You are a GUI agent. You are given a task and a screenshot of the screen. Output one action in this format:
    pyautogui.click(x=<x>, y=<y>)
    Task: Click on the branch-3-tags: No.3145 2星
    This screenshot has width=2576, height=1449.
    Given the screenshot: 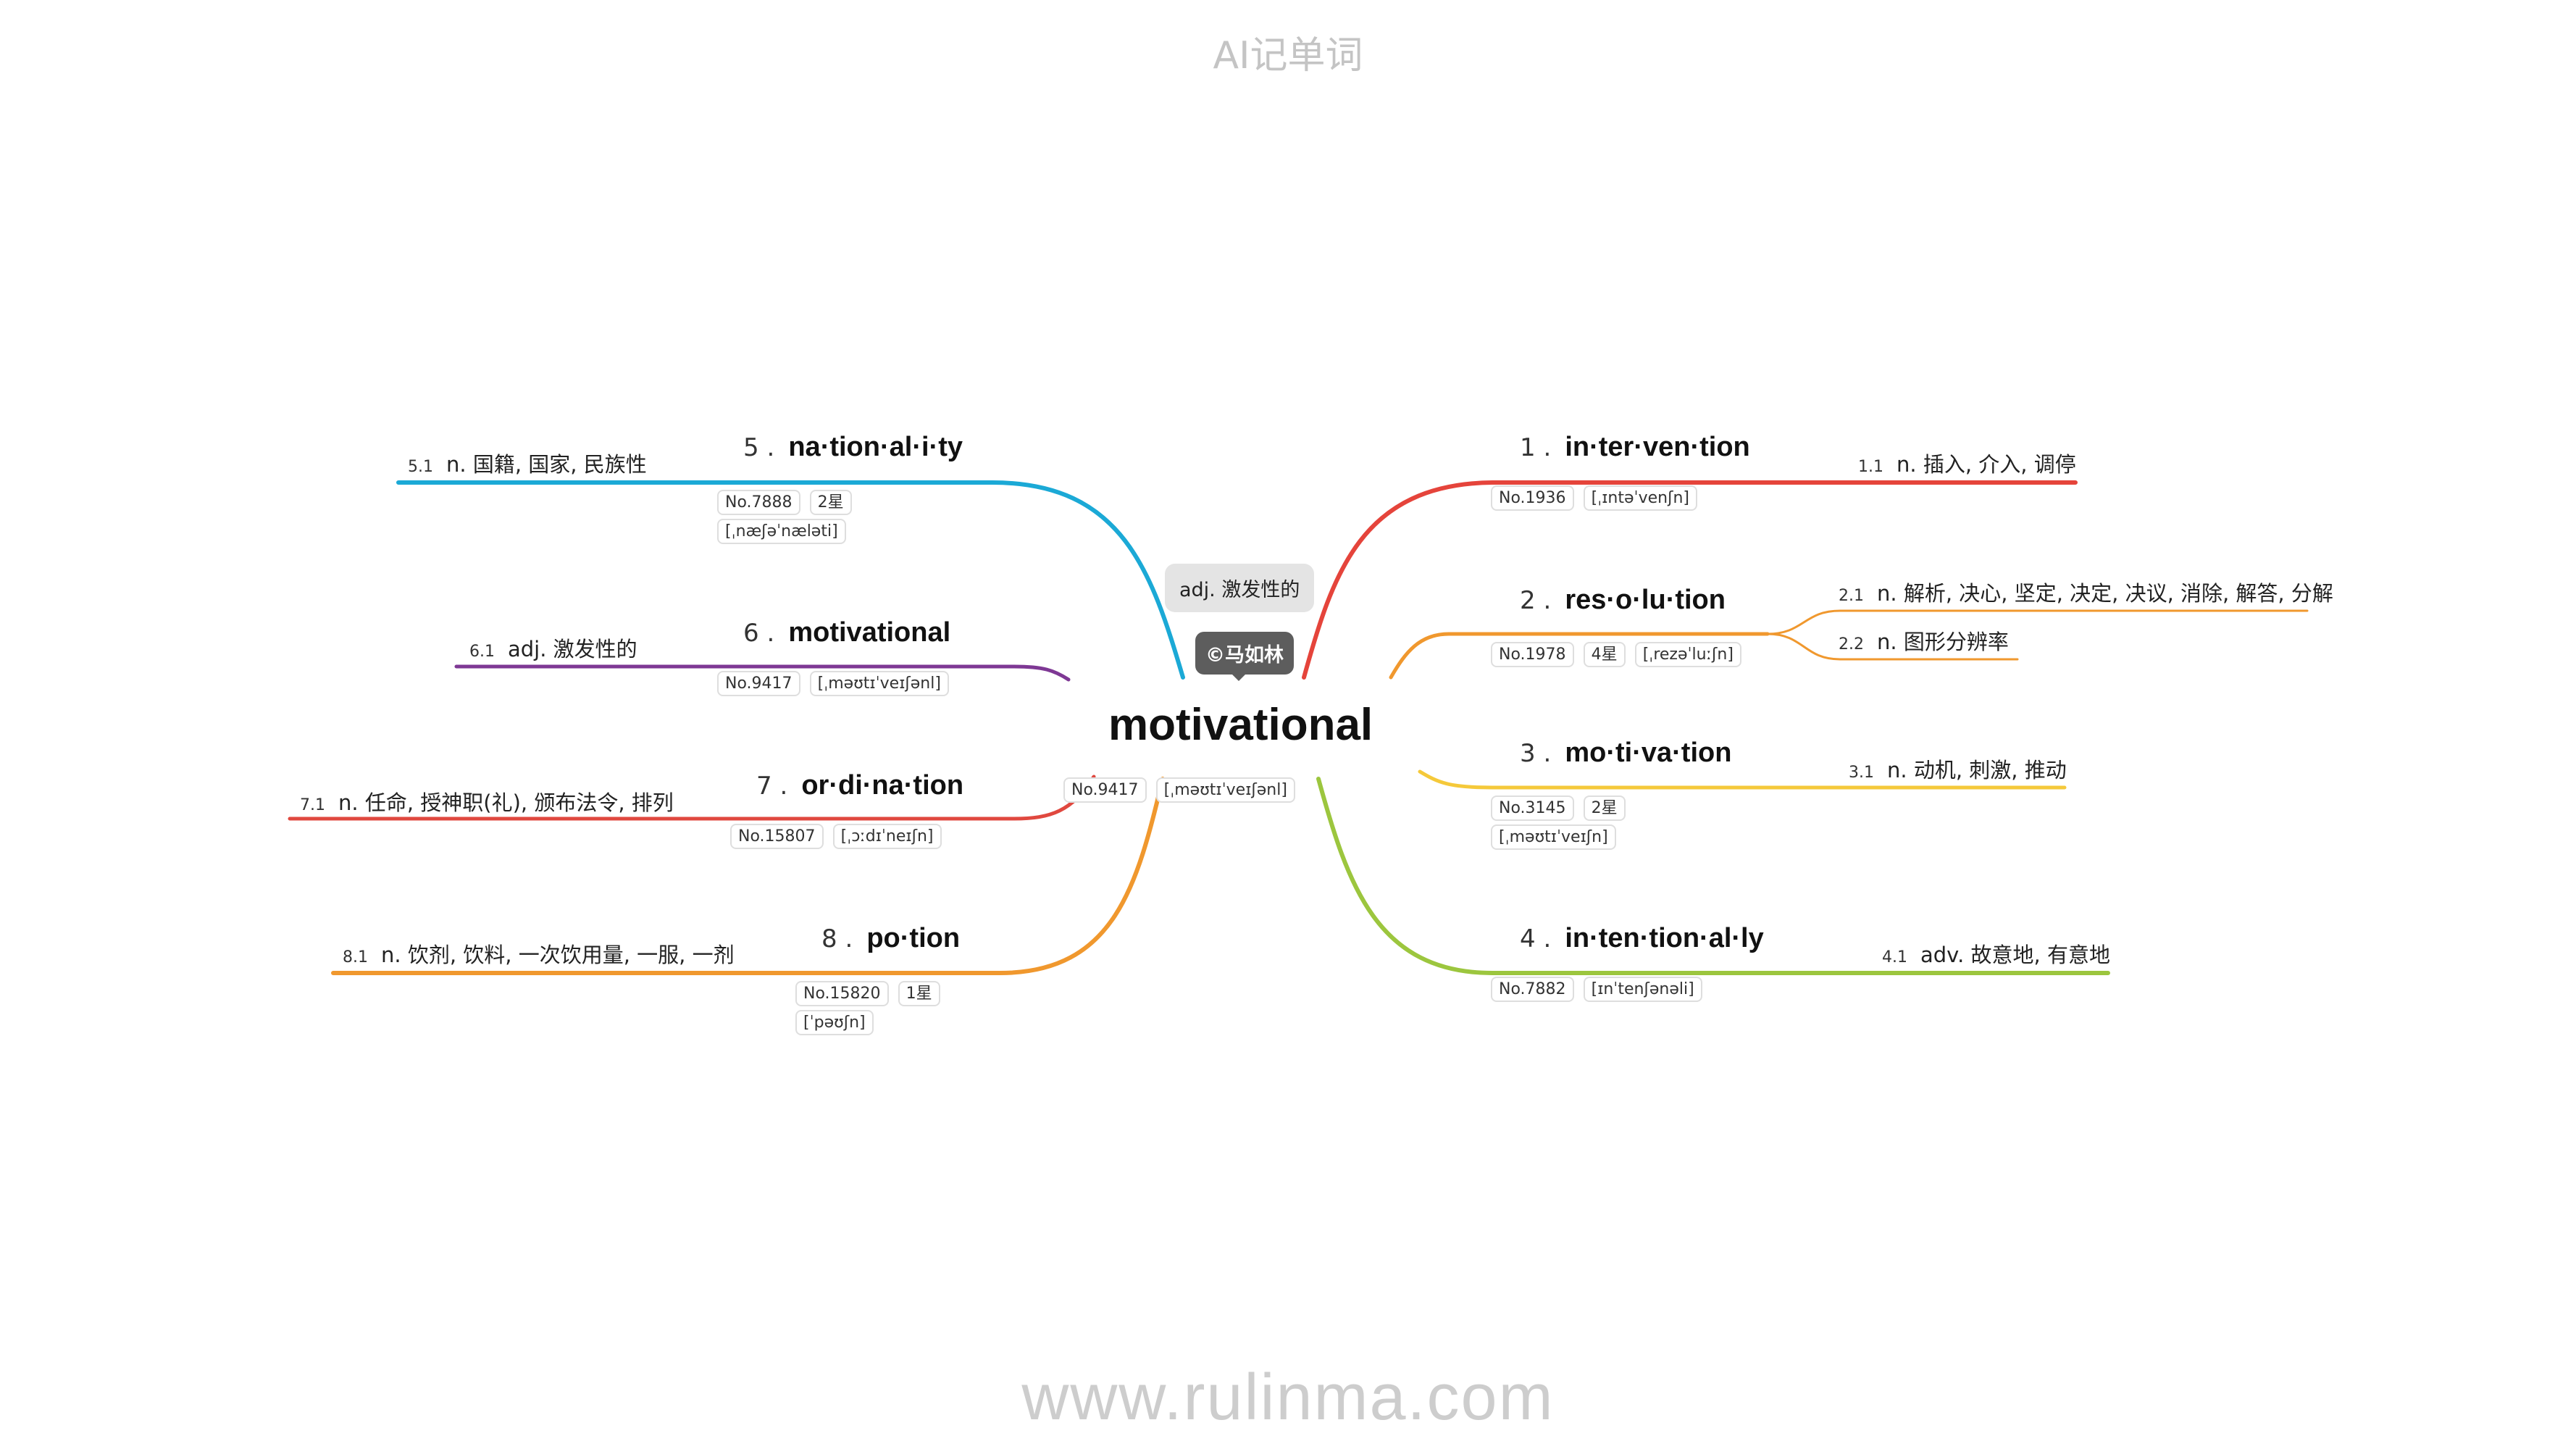 What is the action you would take?
    pyautogui.click(x=1558, y=808)
    